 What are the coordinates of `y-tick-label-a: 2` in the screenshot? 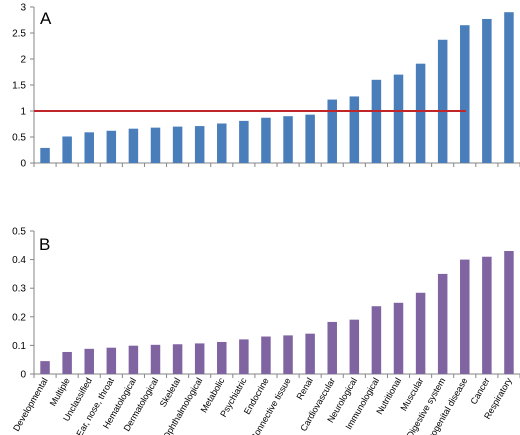 It's located at (23, 60).